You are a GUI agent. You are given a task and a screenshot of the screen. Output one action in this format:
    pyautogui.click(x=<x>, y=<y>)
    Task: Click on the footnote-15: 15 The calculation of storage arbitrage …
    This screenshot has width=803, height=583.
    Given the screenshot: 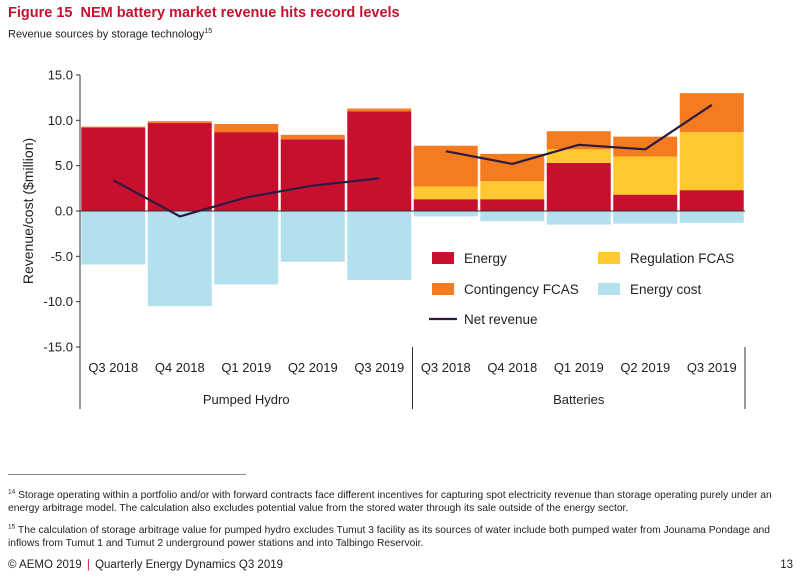 What is the action you would take?
    pyautogui.click(x=403, y=537)
    